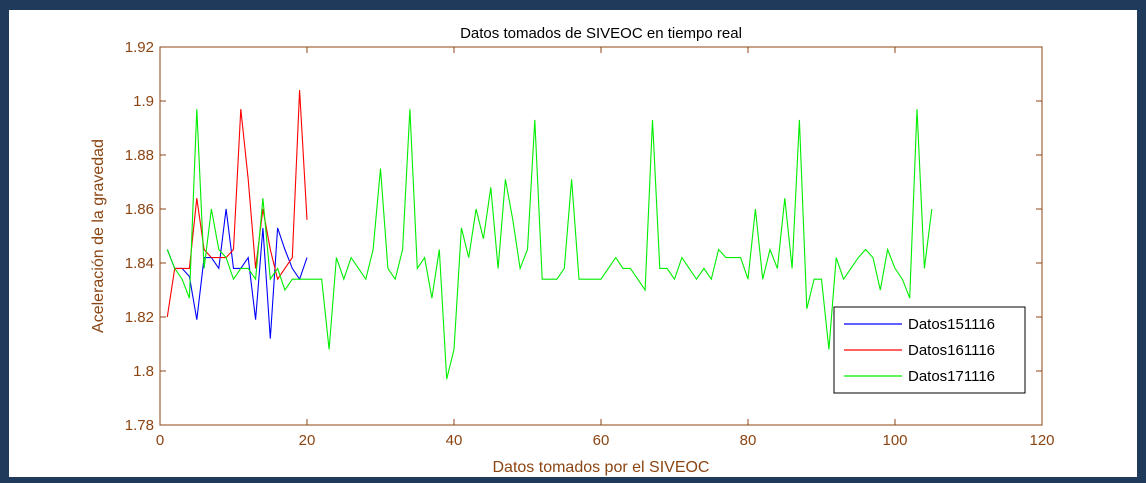 The height and width of the screenshot is (483, 1146). Describe the element at coordinates (601, 440) in the screenshot. I see `x-tick-label: 60` at that location.